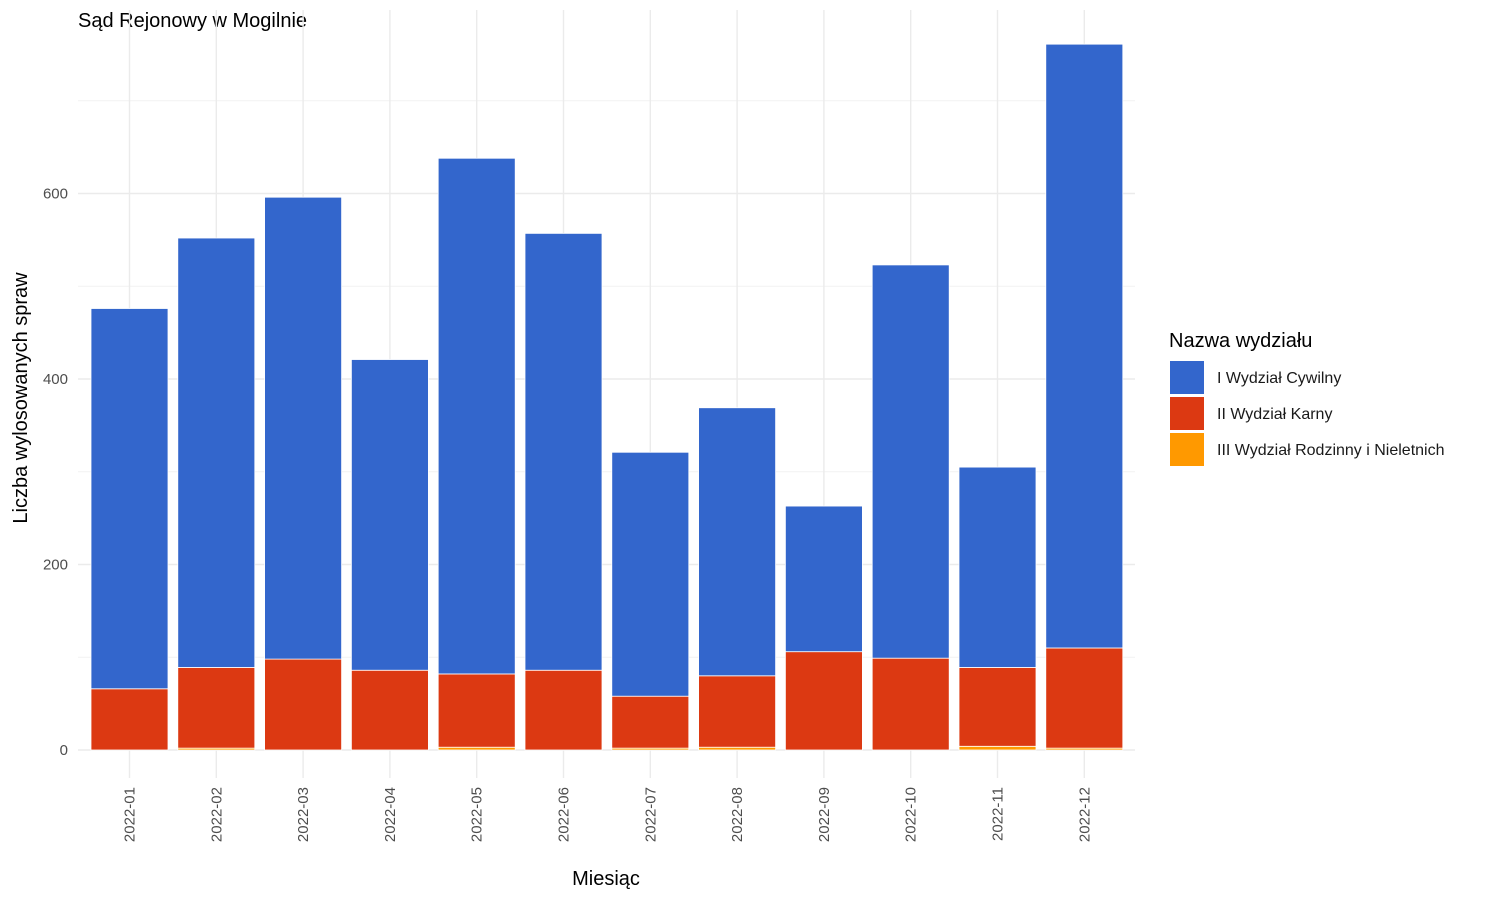 Image resolution: width=1500 pixels, height=900 pixels. What do you see at coordinates (55, 473) in the screenshot?
I see `y-axis-ticks: 0 200 400 600` at bounding box center [55, 473].